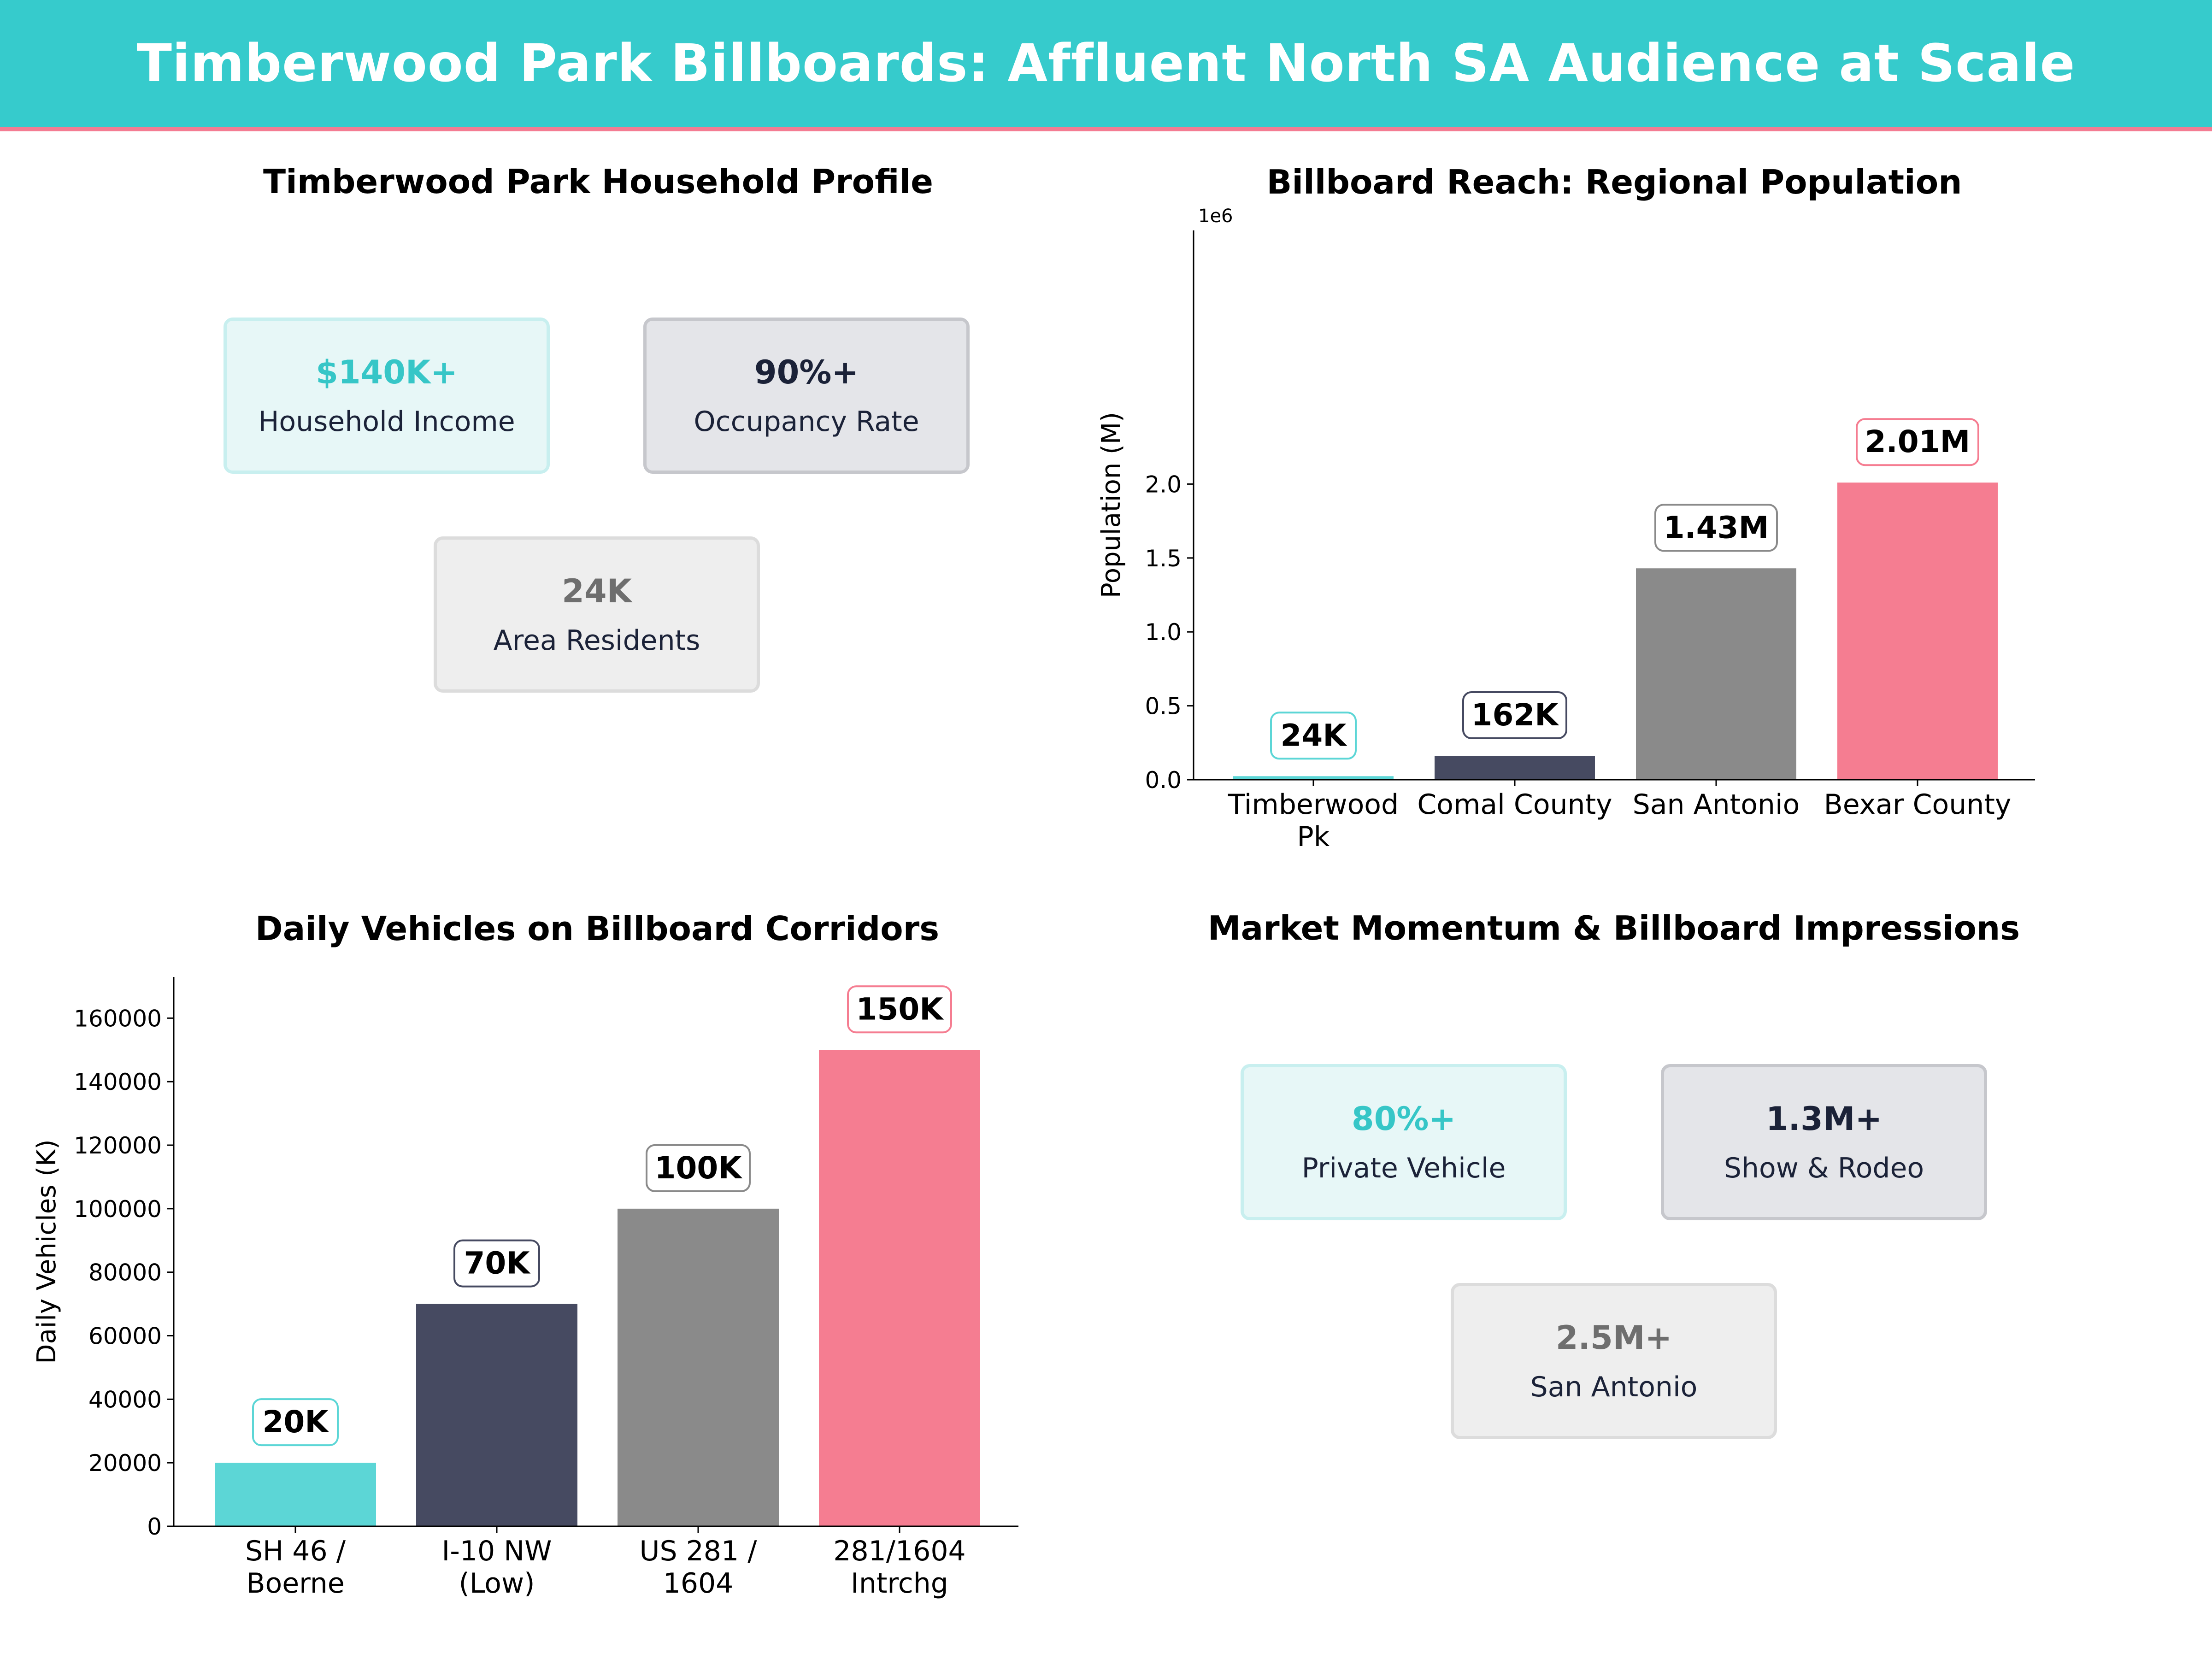 This screenshot has width=2212, height=1659. I want to click on x-tick-label: 281/1604, so click(899, 1551).